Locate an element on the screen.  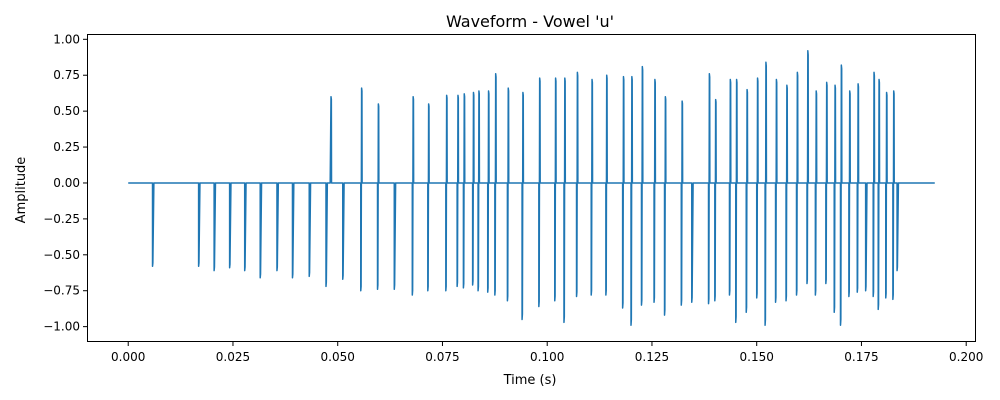
y-tick-label: −0.50 is located at coordinates (61, 255).